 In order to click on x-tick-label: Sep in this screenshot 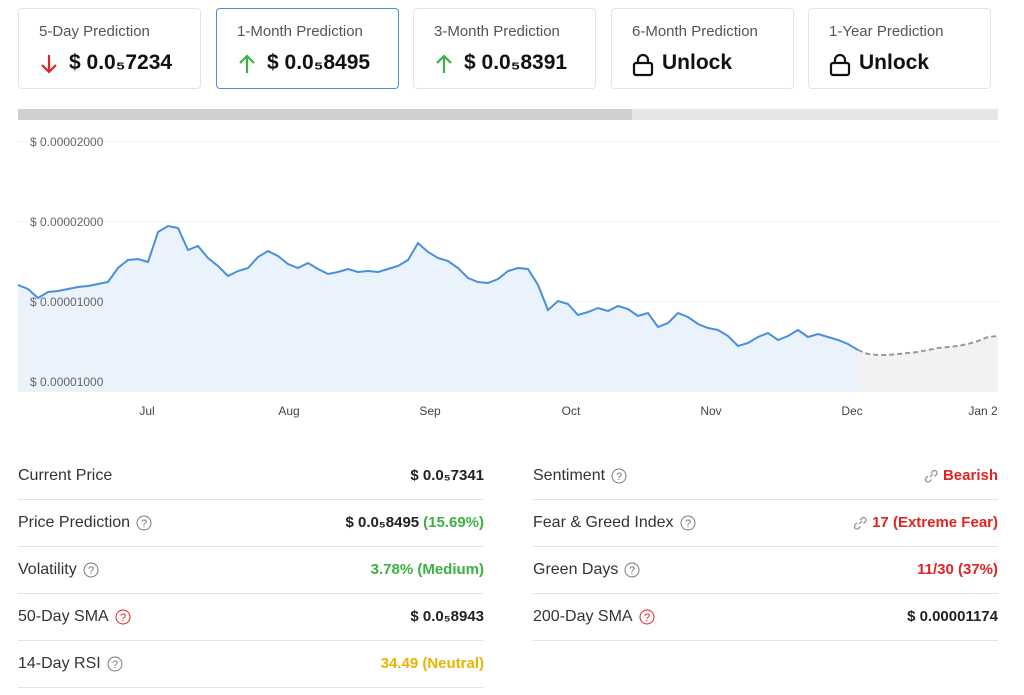, I will do `click(430, 411)`.